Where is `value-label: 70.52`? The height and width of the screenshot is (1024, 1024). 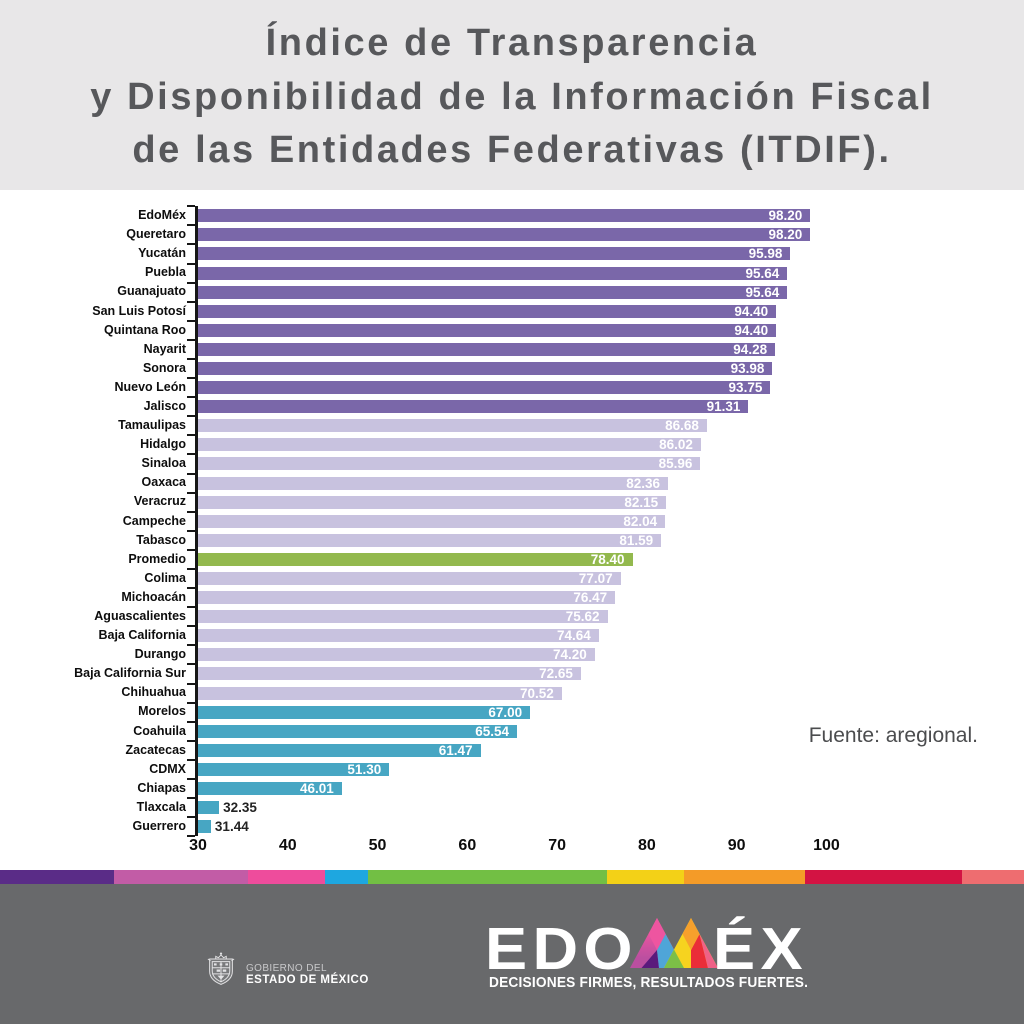 value-label: 70.52 is located at coordinates (536, 693).